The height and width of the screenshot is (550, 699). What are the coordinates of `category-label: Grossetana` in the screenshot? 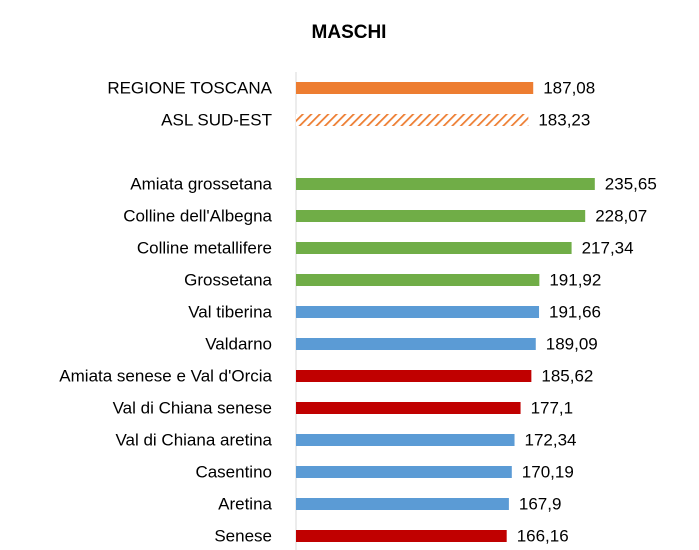 It's located at (228, 279).